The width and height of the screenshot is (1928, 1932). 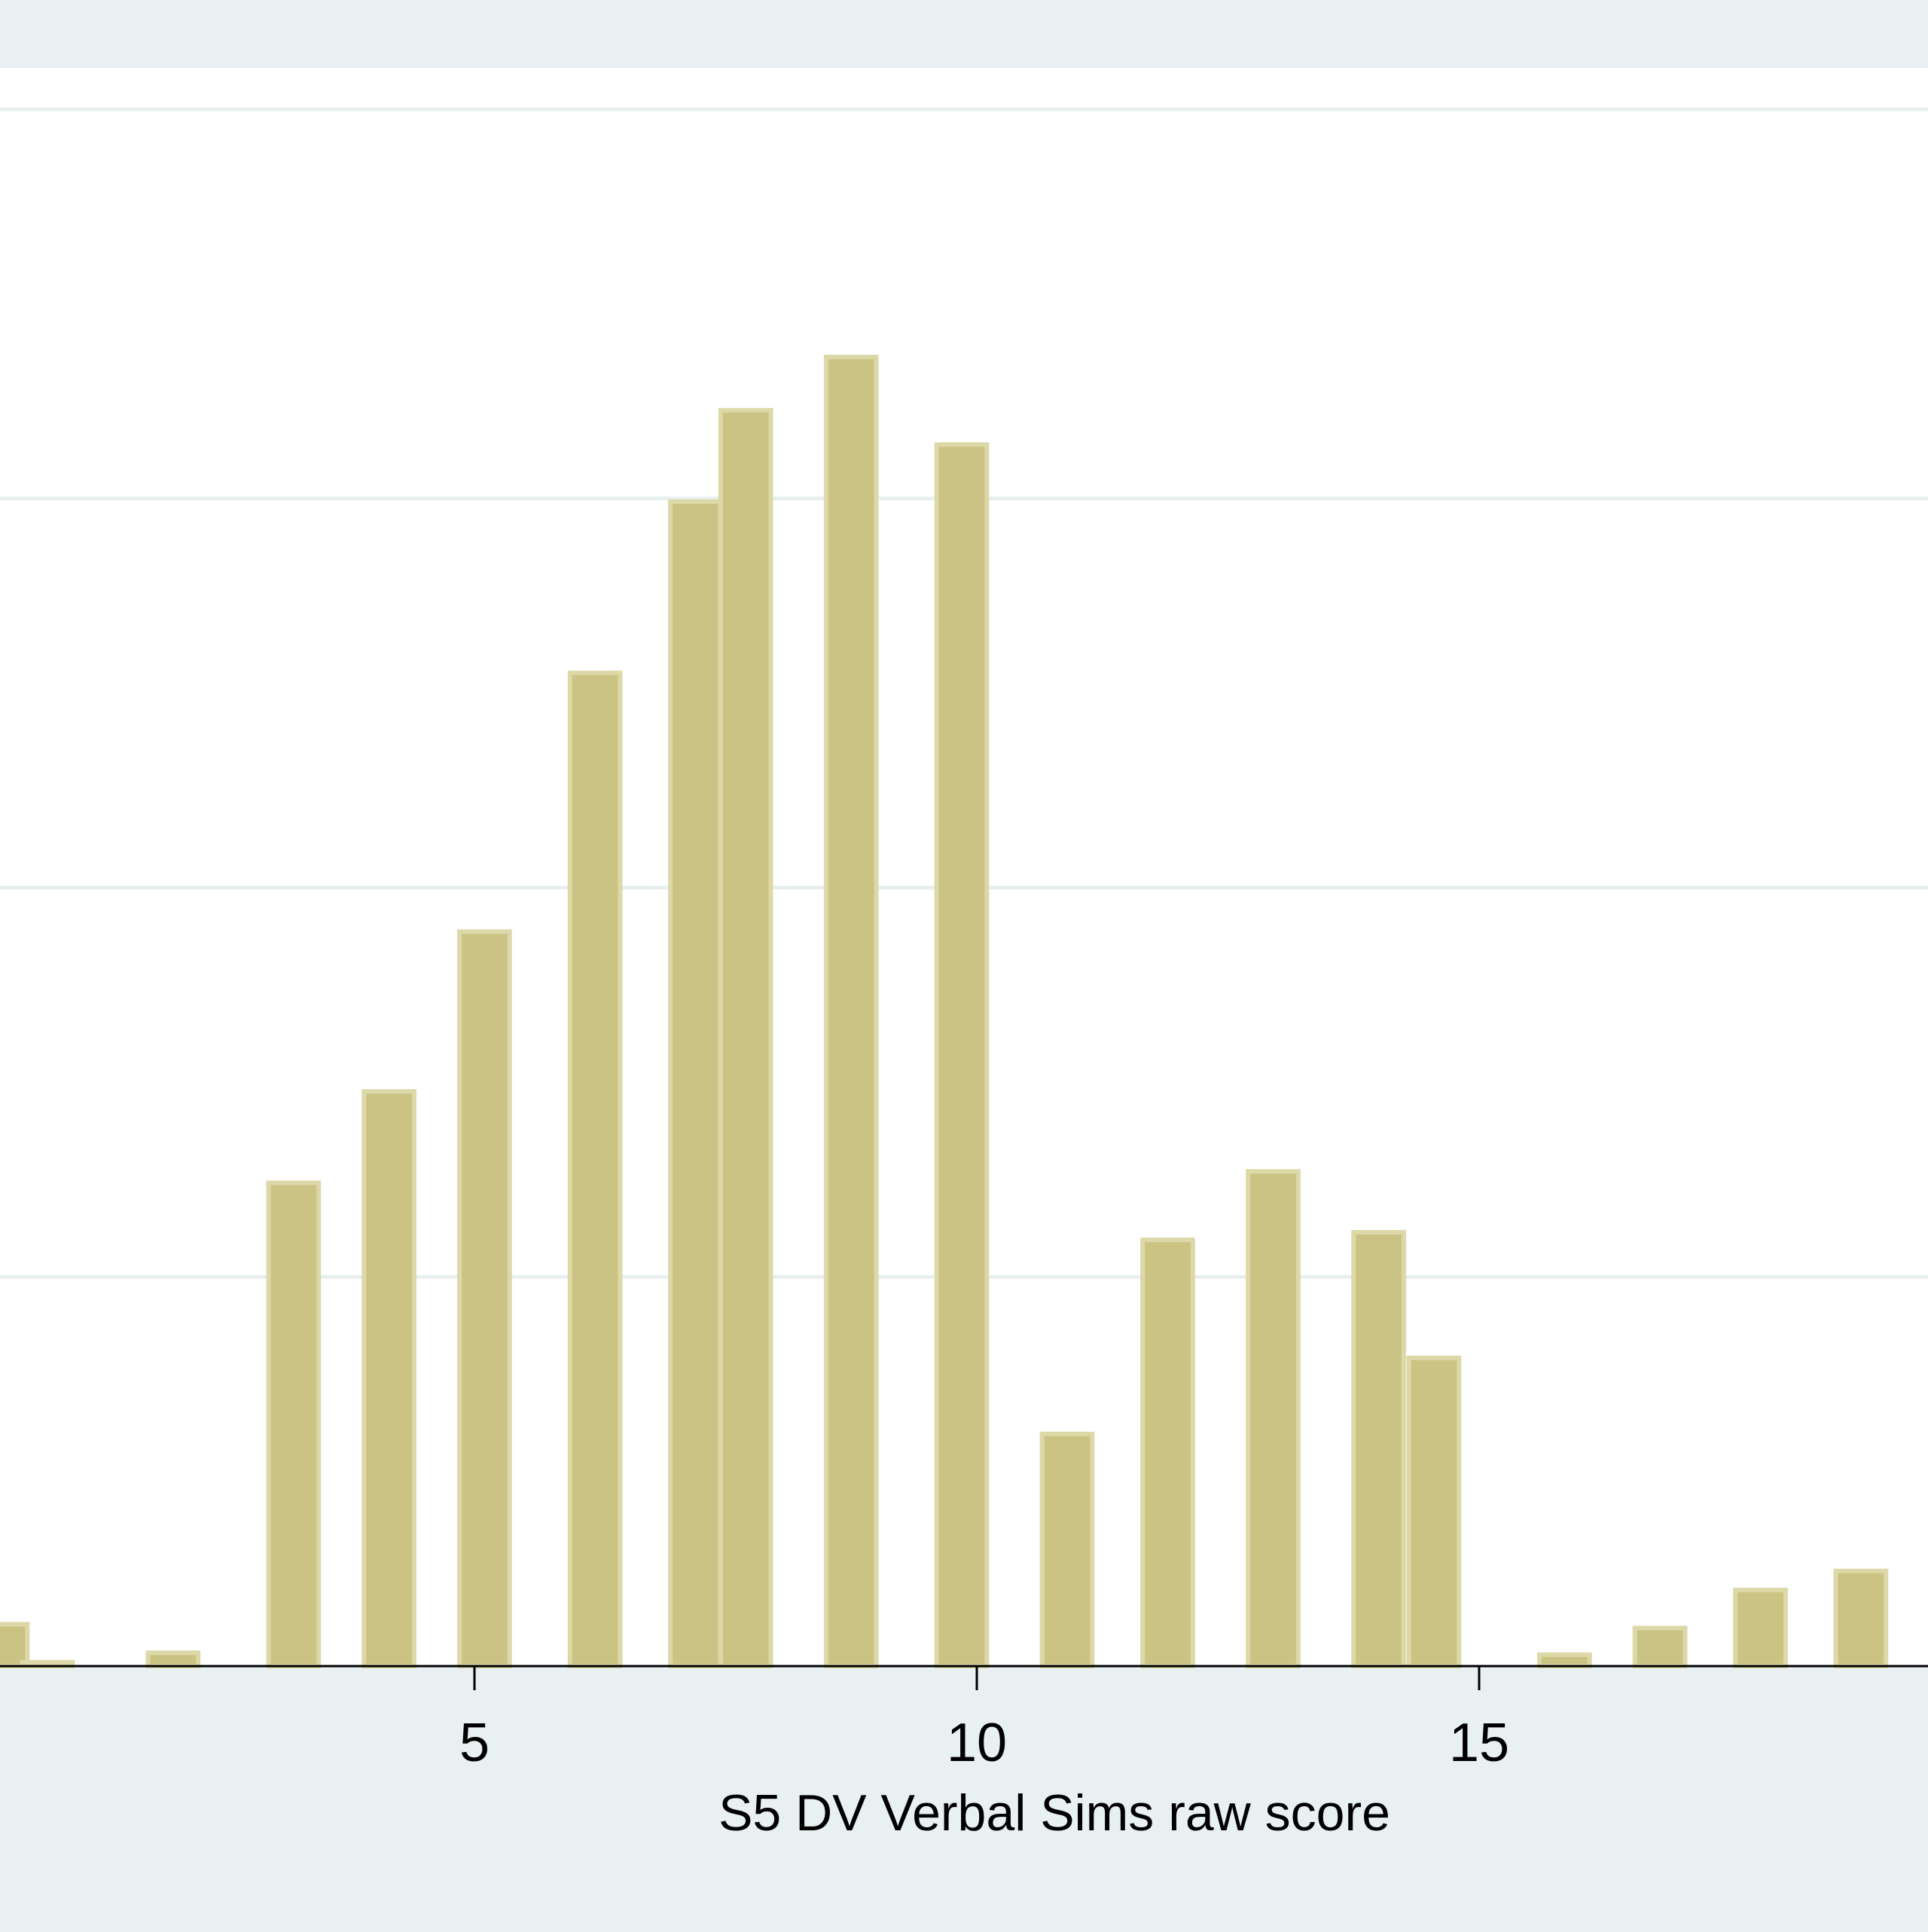 I want to click on x-tick-label: 10, so click(x=977, y=1743).